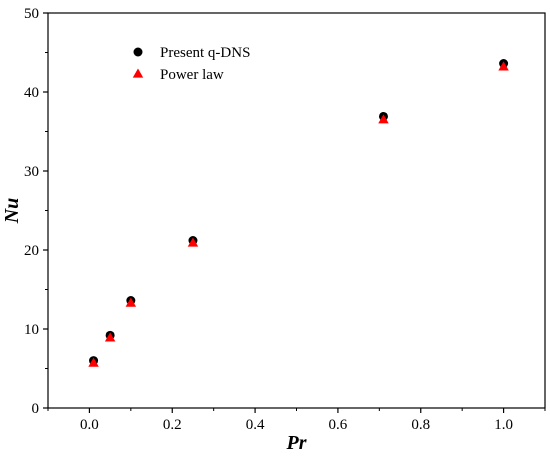  What do you see at coordinates (36, 409) in the screenshot?
I see `y-tick-label: 0` at bounding box center [36, 409].